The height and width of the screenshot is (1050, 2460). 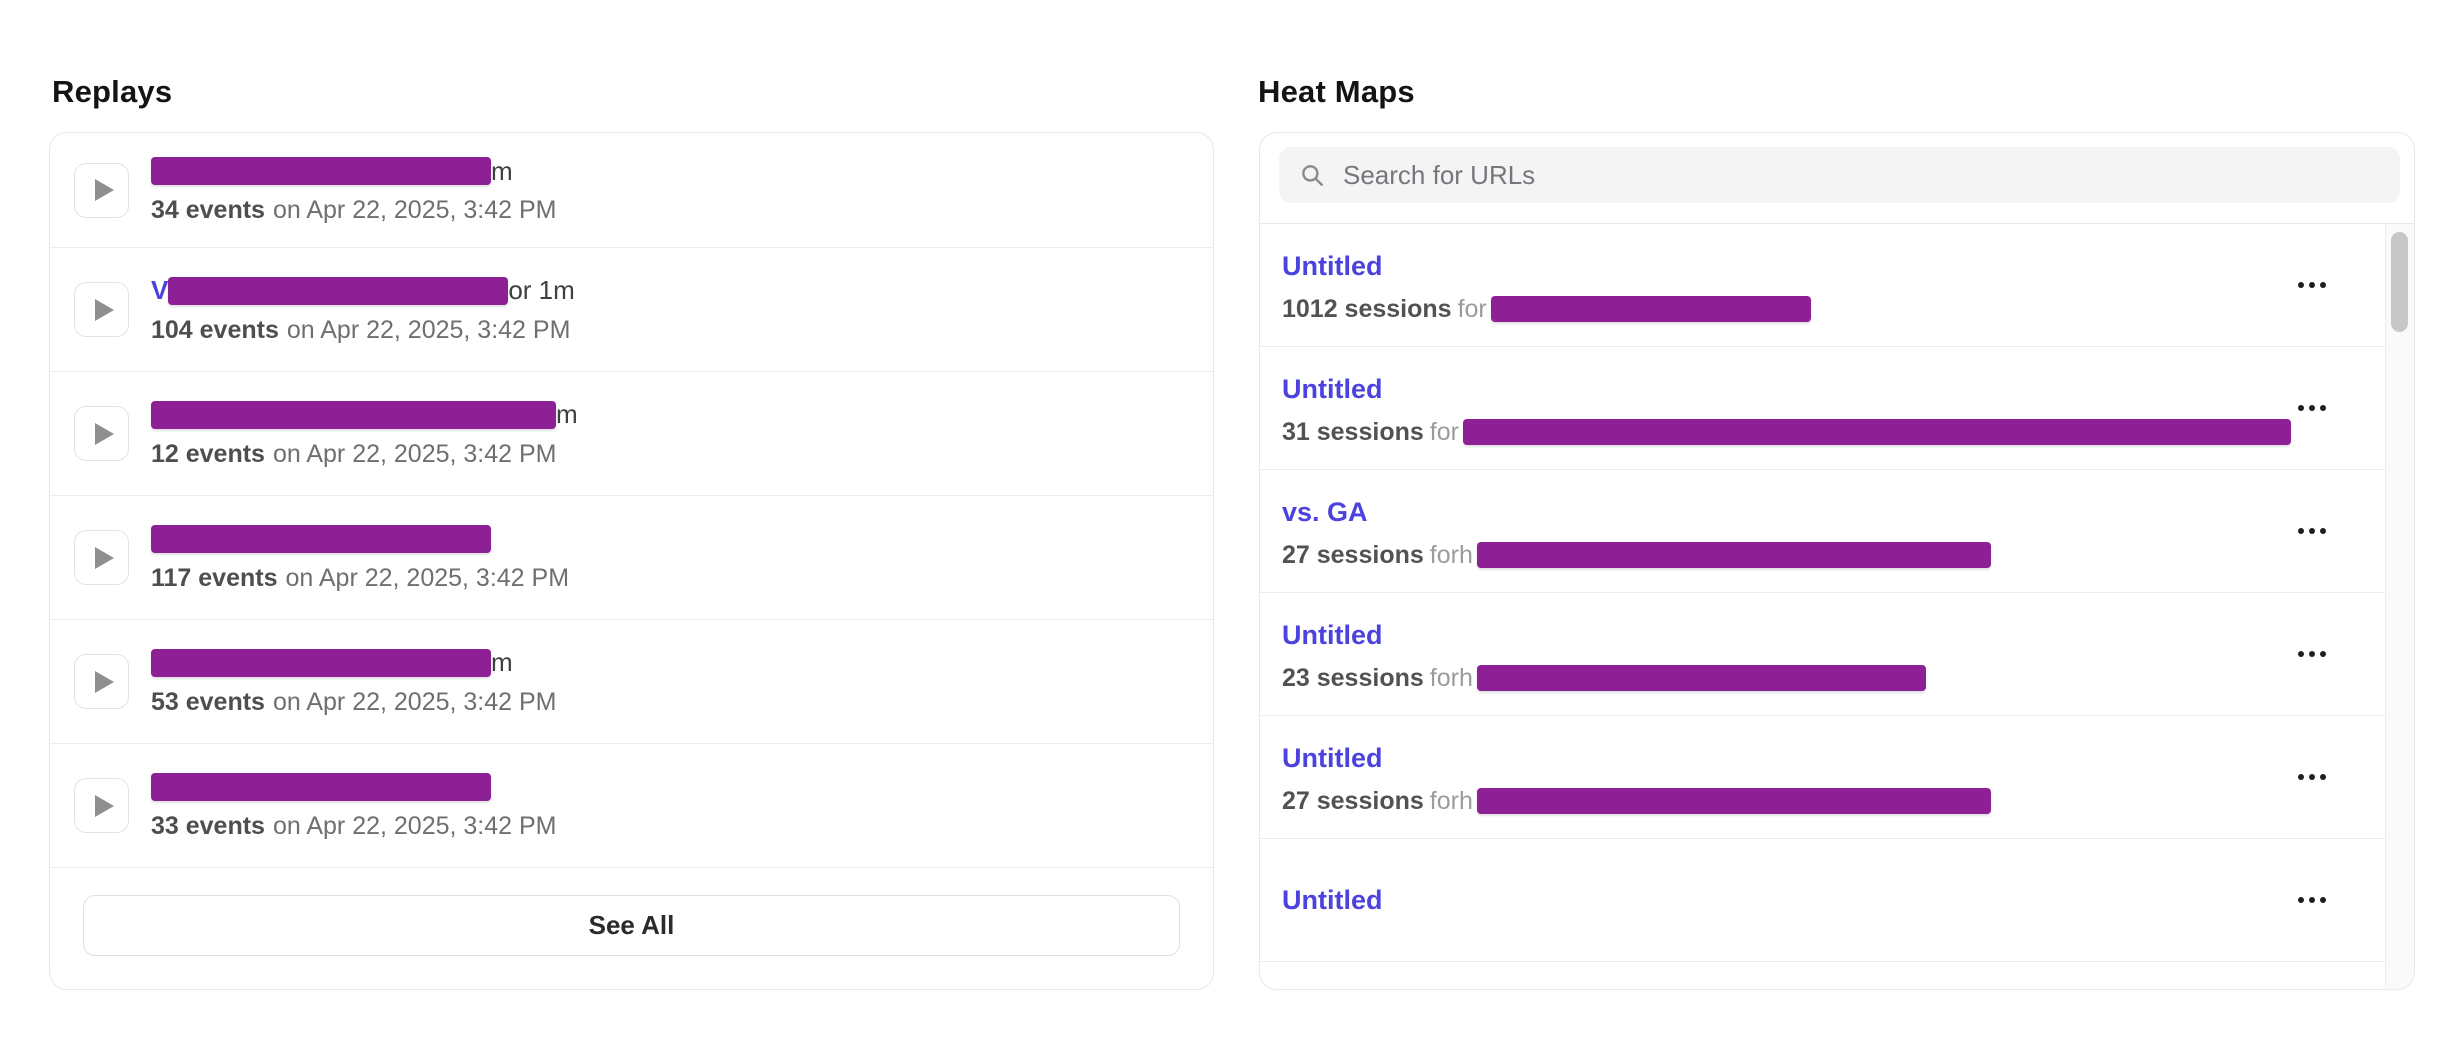 What do you see at coordinates (354, 681) in the screenshot?
I see `replay-text: m 53 events on Apr 22, 2025, 3:42 PM` at bounding box center [354, 681].